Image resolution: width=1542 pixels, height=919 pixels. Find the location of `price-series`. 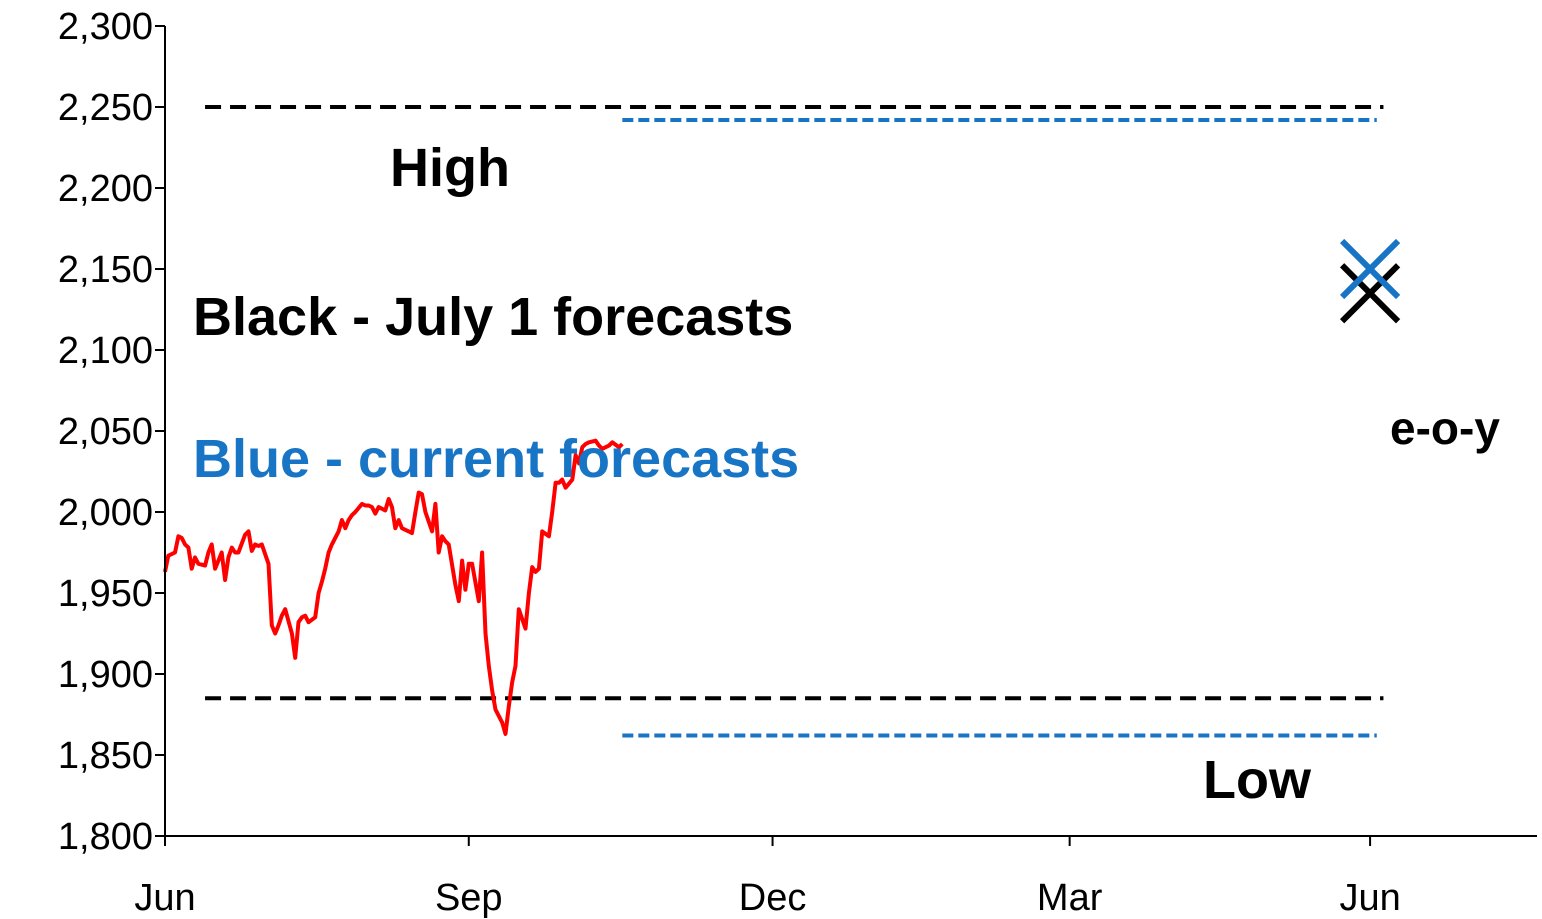

price-series is located at coordinates (393, 587).